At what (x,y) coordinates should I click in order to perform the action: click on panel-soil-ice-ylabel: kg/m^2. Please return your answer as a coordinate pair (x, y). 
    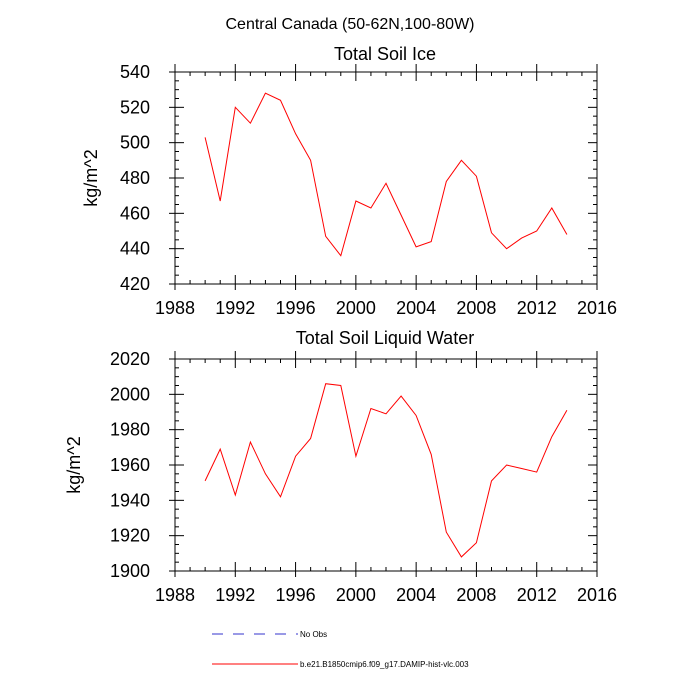
    Looking at the image, I should click on (91, 177).